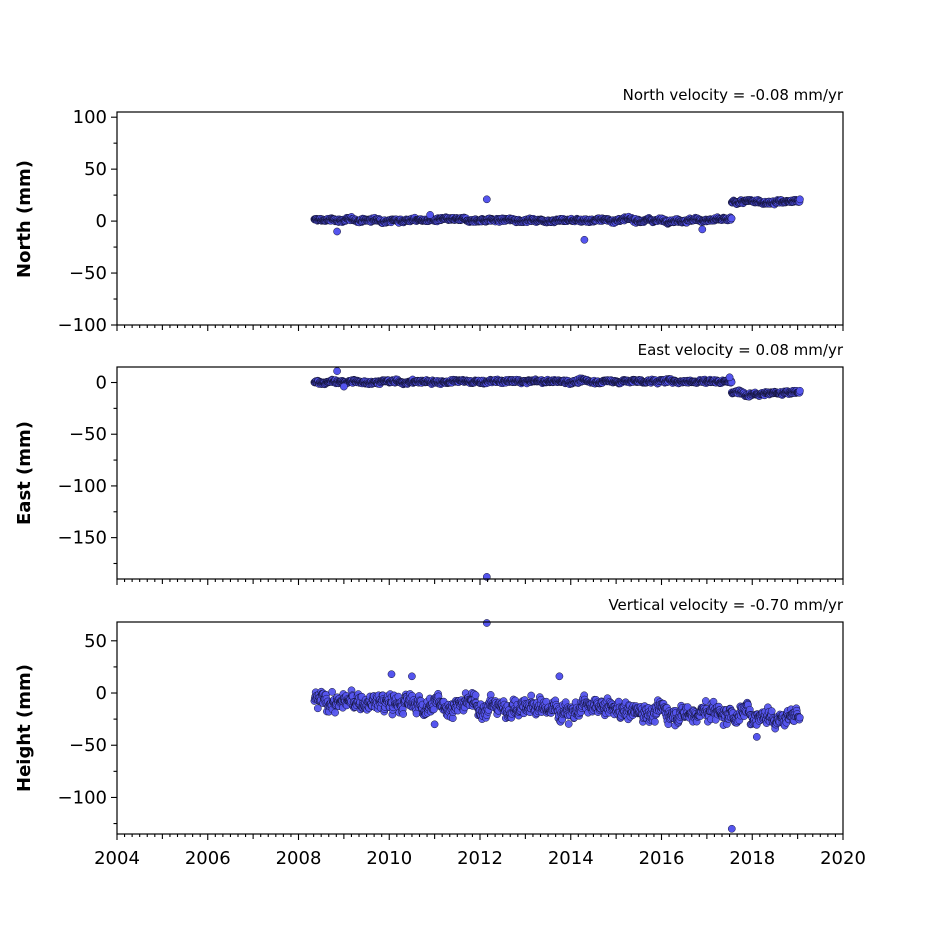 This screenshot has width=937, height=937. Describe the element at coordinates (95, 641) in the screenshot. I see `height-y-tick-label: 50` at that location.